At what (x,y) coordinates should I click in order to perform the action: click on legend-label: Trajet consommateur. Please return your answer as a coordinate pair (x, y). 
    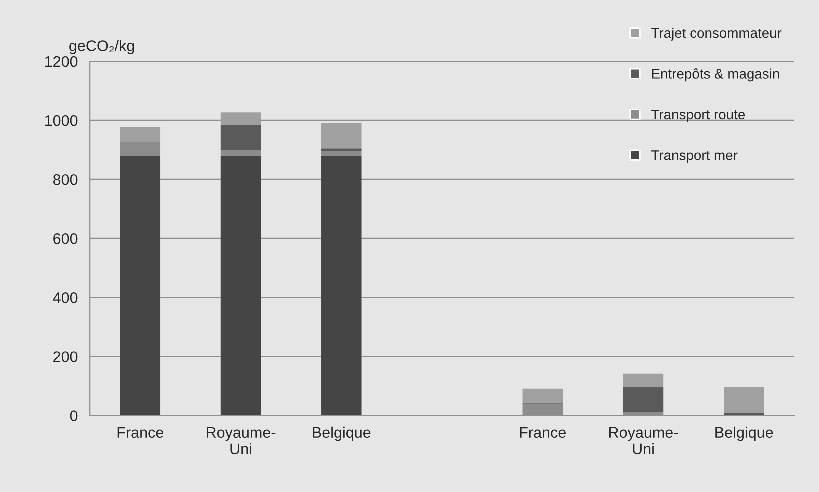
    Looking at the image, I should click on (717, 34).